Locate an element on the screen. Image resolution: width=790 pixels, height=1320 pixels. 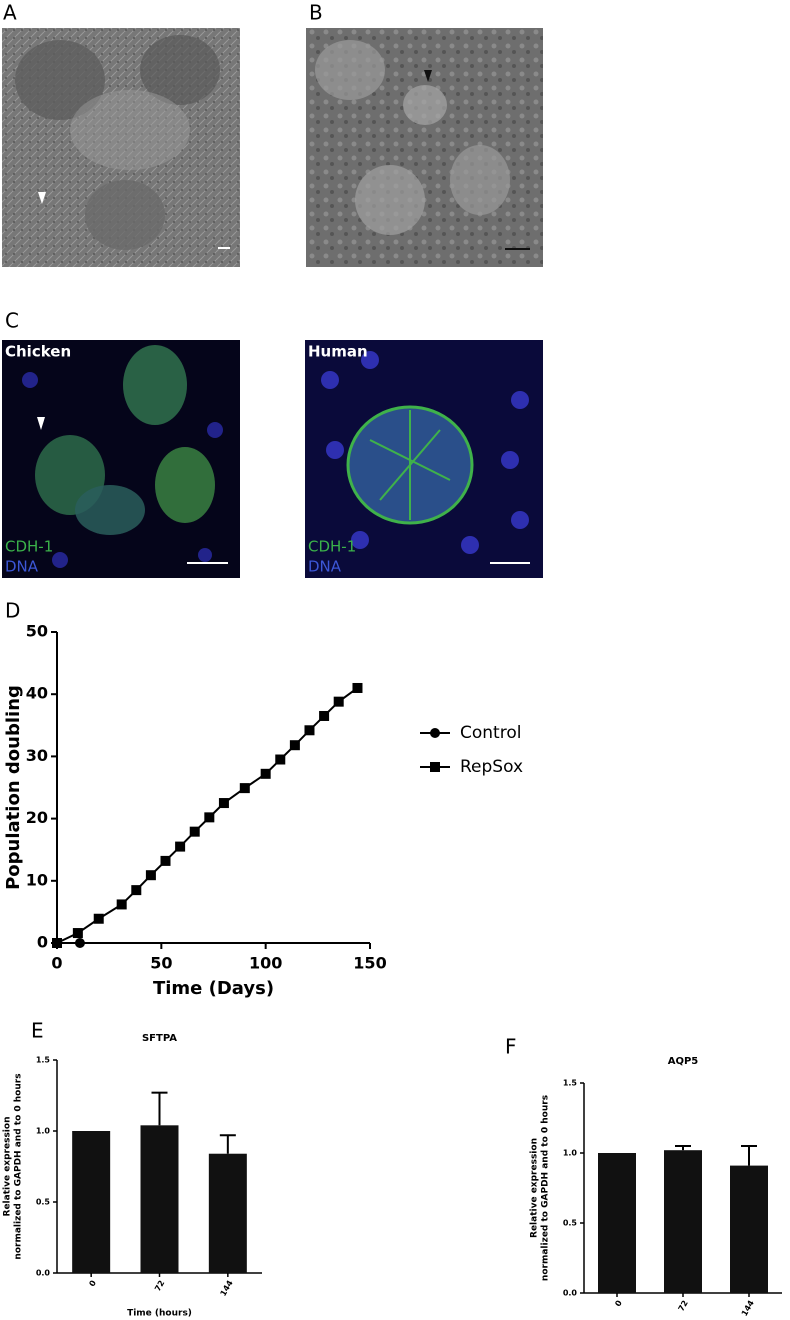
panel-letter: F is located at coordinates (511, 1047).